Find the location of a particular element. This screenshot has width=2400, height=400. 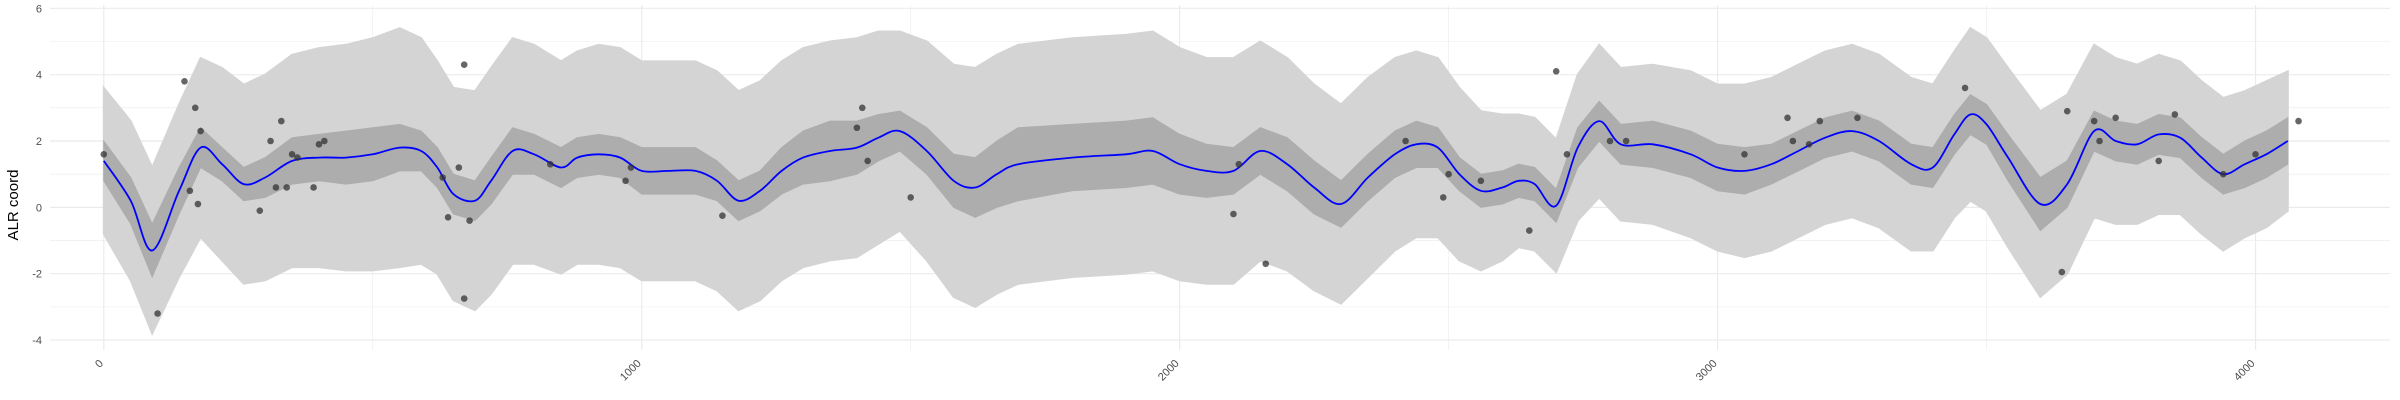

y-tick-label: 0 is located at coordinates (39, 208).